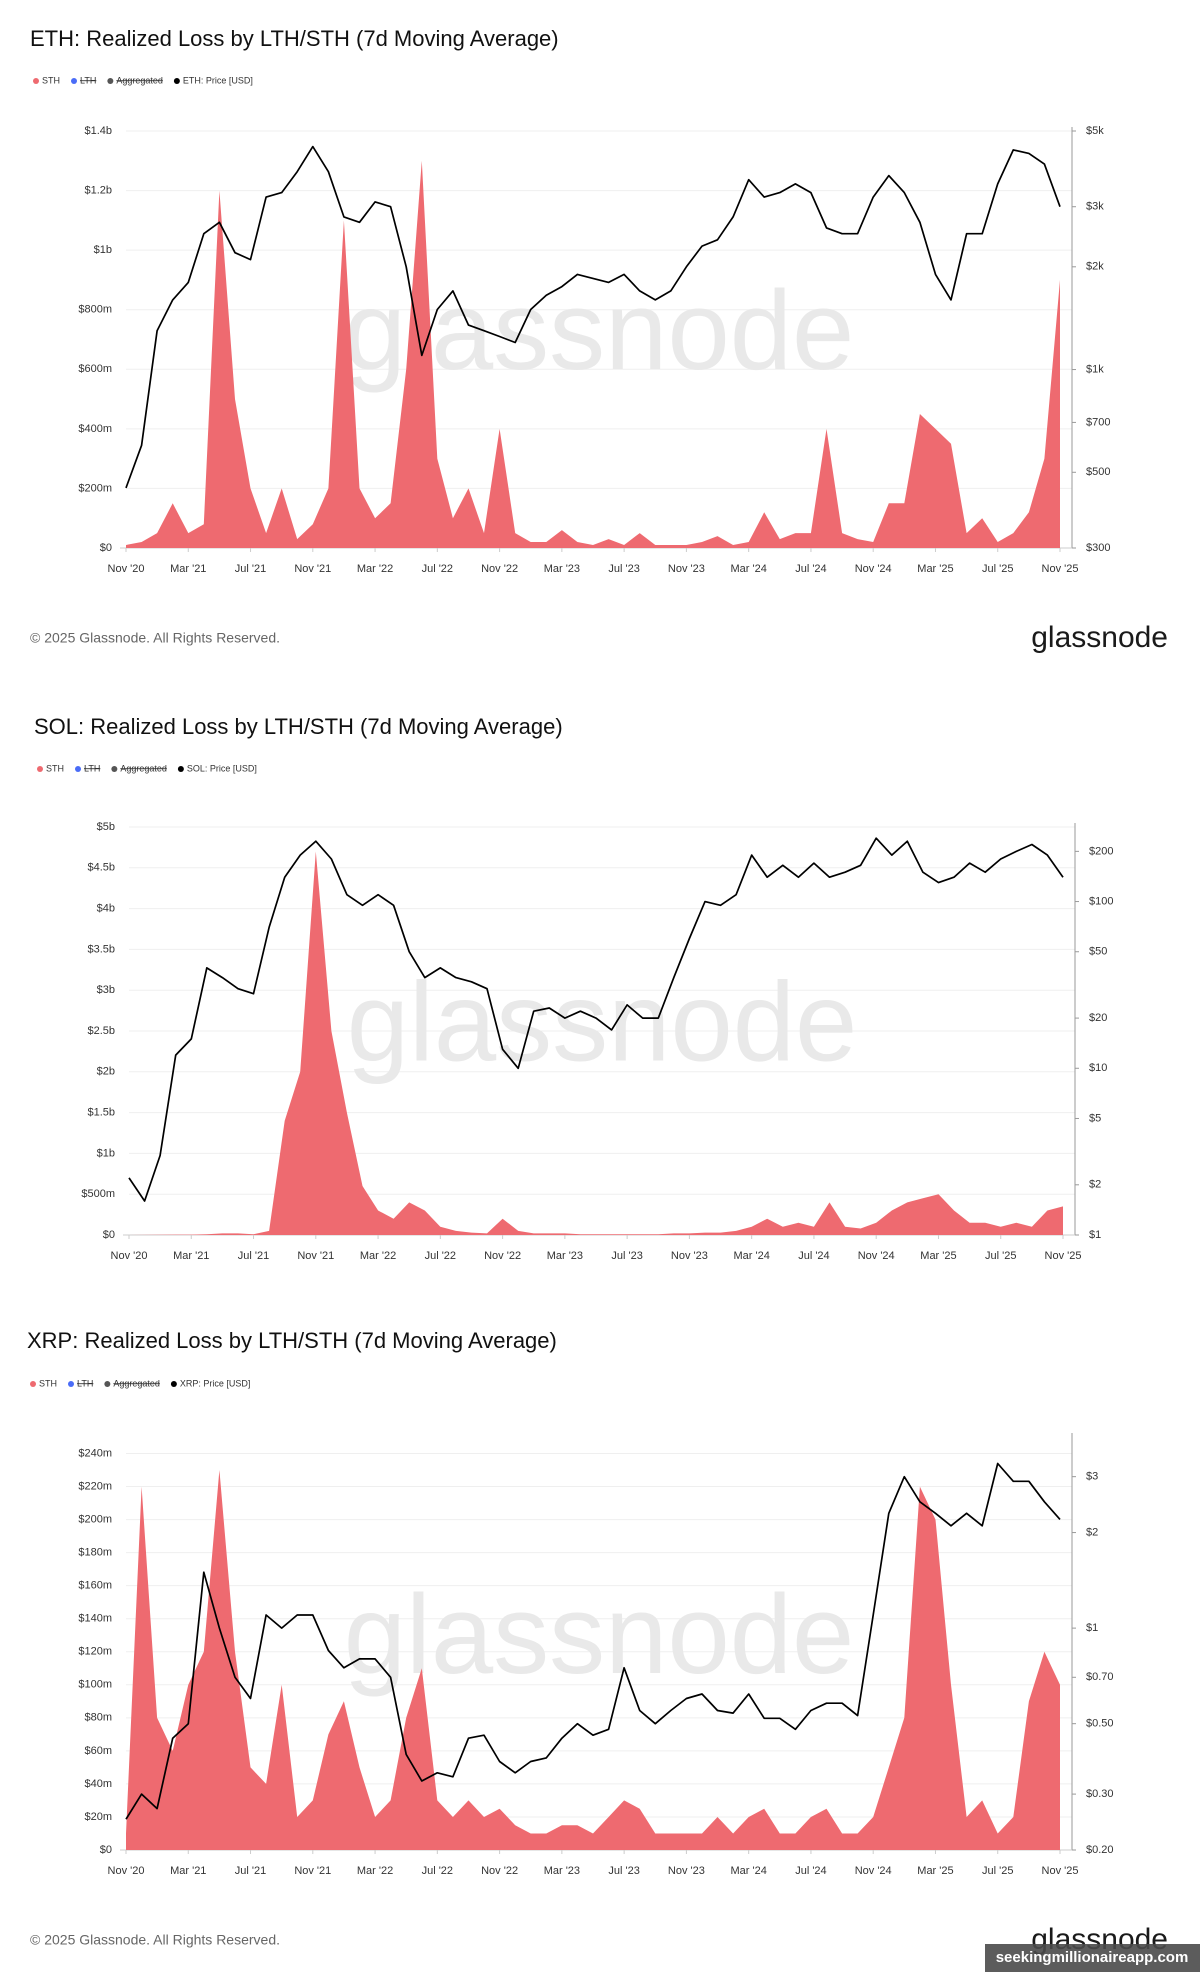 The height and width of the screenshot is (1980, 1200). What do you see at coordinates (106, 827) in the screenshot?
I see `y-tick-label: $5b` at bounding box center [106, 827].